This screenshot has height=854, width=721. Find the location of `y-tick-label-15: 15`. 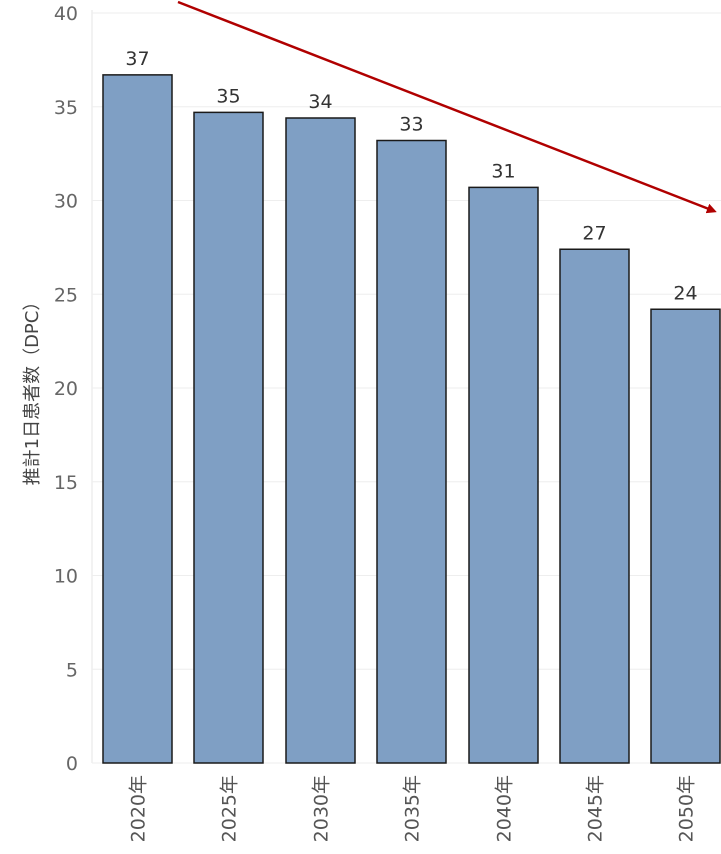

y-tick-label-15: 15 is located at coordinates (66, 483).